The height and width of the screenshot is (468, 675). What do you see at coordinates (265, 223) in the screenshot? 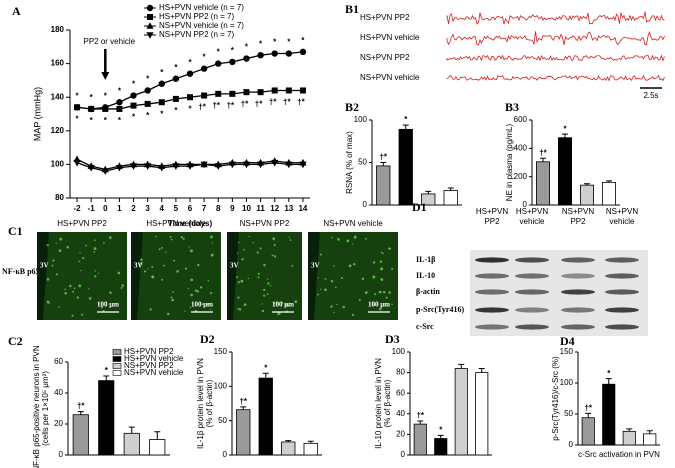
I see `column-label: NS+PVN PP2` at bounding box center [265, 223].